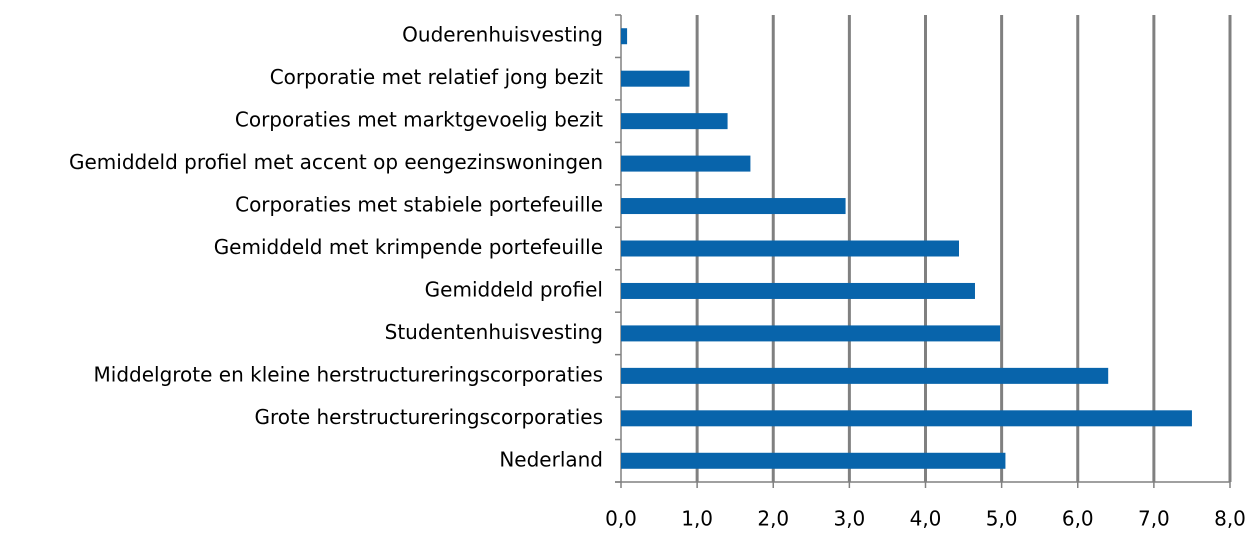 This screenshot has width=1250, height=533. Describe the element at coordinates (551, 459) in the screenshot. I see `y-tick-label: Nederland` at that location.